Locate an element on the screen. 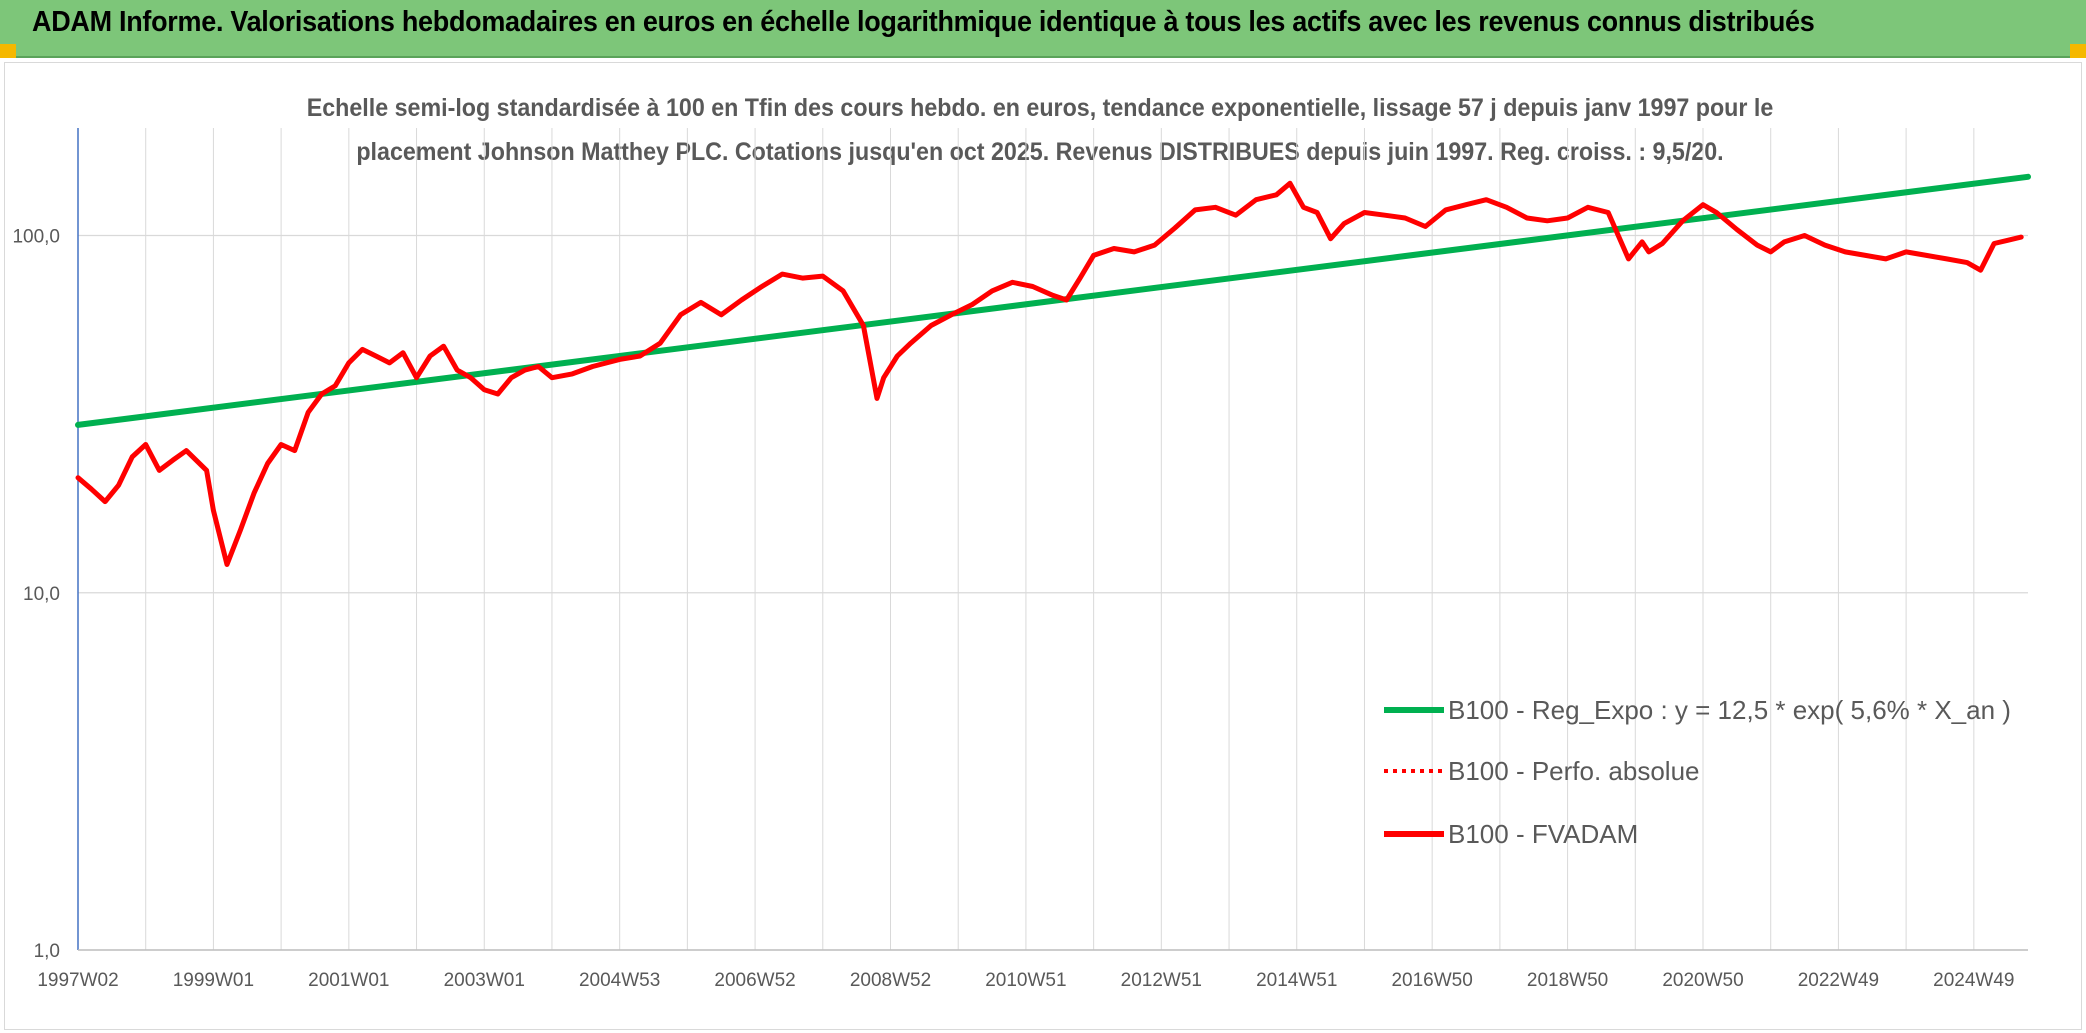  x-tick-label: 2003W01 is located at coordinates (484, 980).